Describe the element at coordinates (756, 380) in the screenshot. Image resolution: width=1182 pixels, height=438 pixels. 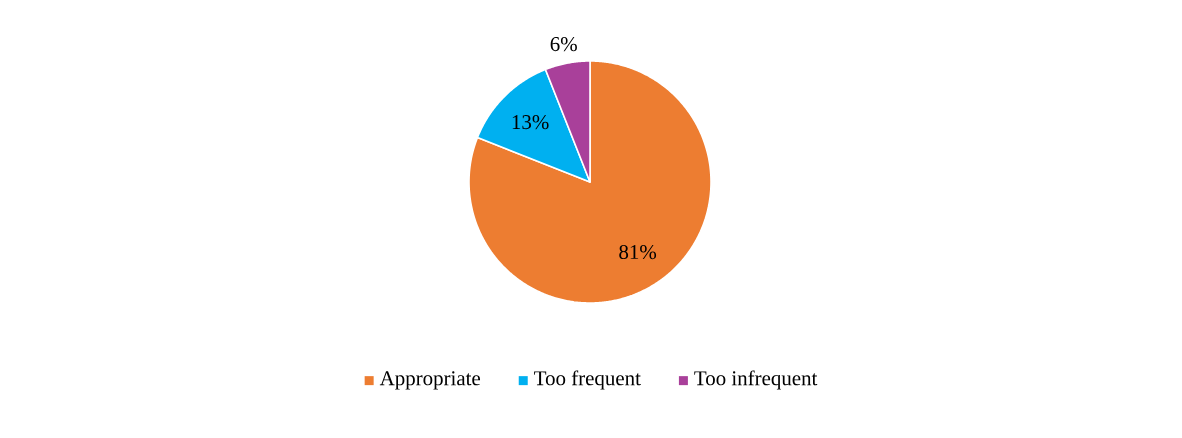
I see `legend-label: Too infrequent` at that location.